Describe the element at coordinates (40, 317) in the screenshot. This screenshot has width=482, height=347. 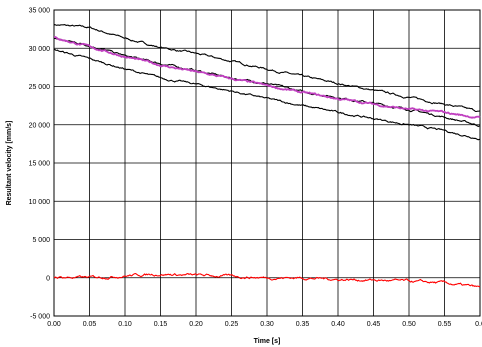
I see `y-tick-label: -5 000` at that location.